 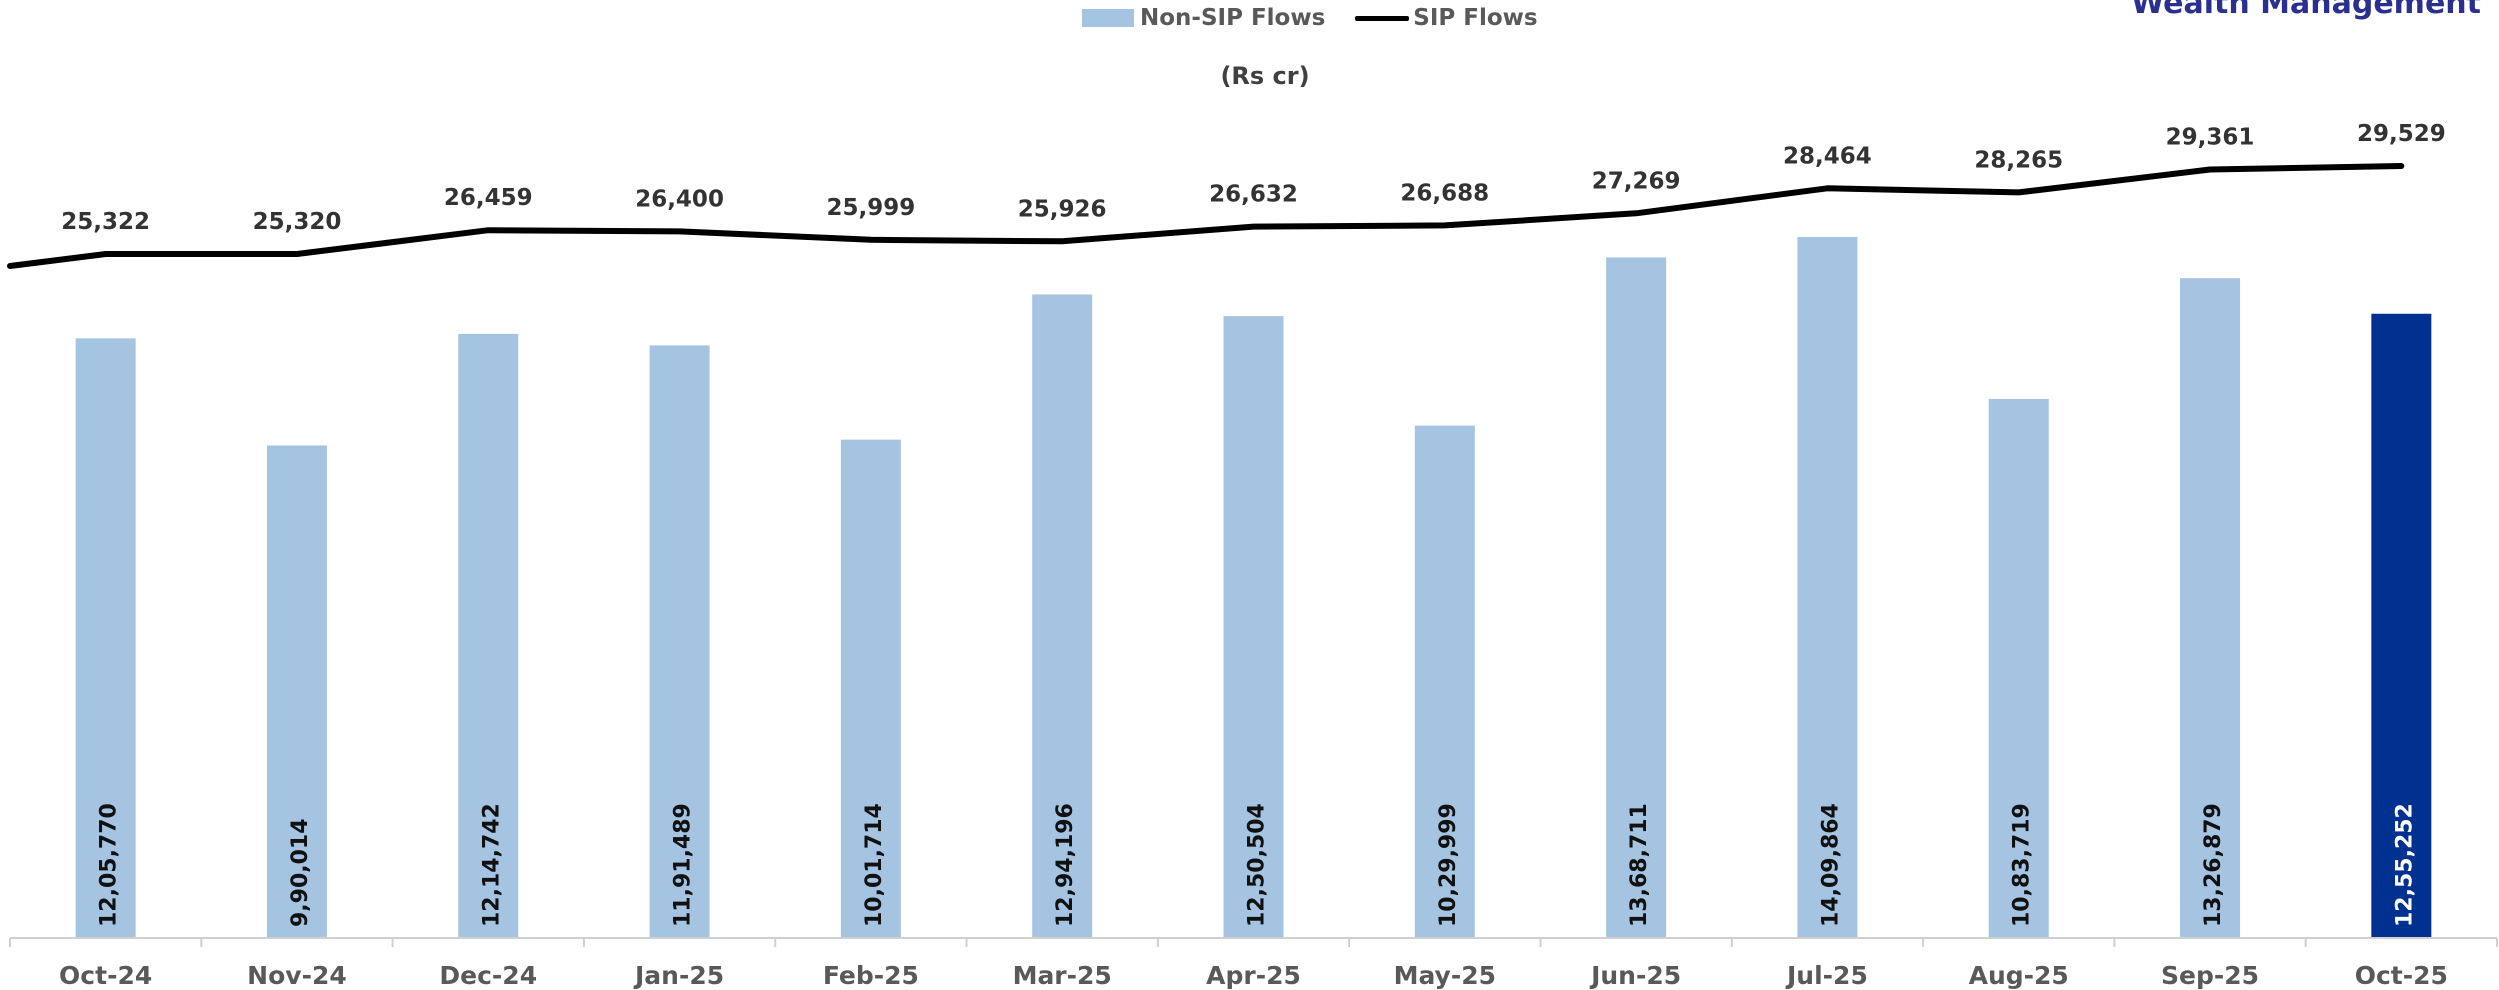 I want to click on legend-item-non-sip: Non-SIP Flows, so click(x=1203, y=18).